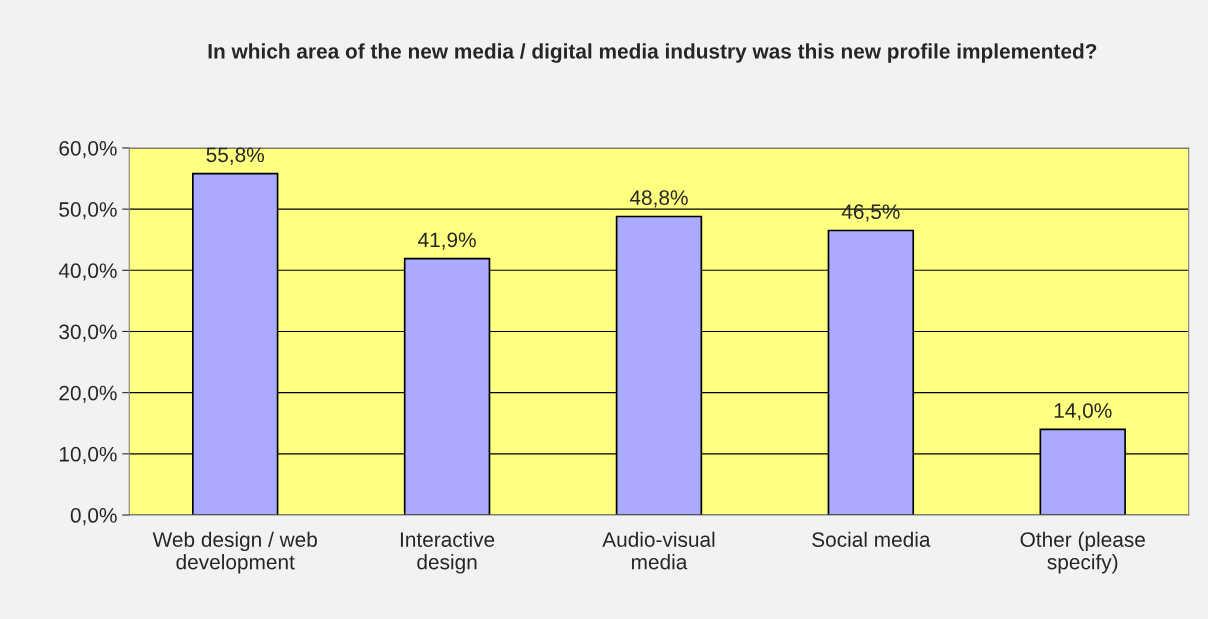  Describe the element at coordinates (658, 550) in the screenshot. I see `x-tick-label: Audio-visual media` at that location.